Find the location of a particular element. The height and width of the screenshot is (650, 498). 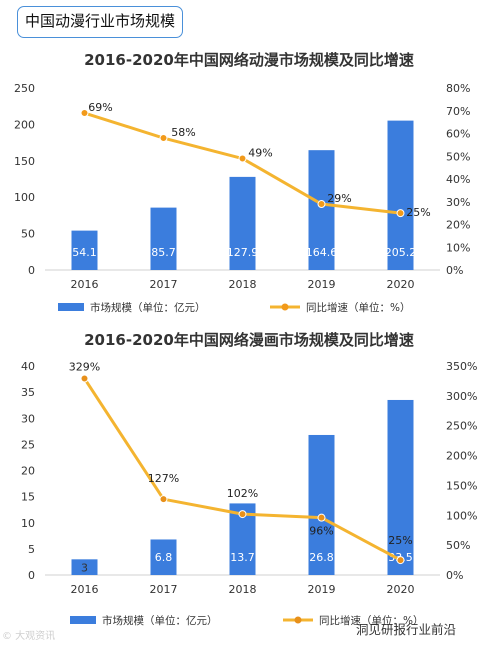

bar-value-label: 3 is located at coordinates (84, 567).